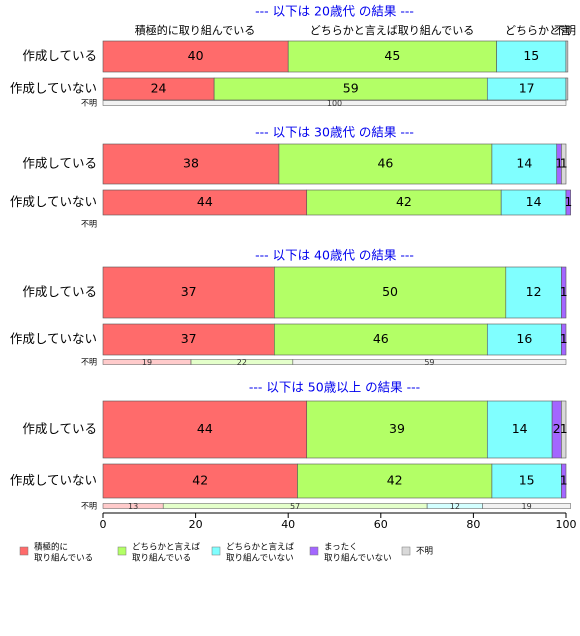 The height and width of the screenshot is (636, 580). Describe the element at coordinates (524, 338) in the screenshot. I see `data-label: 16` at that location.